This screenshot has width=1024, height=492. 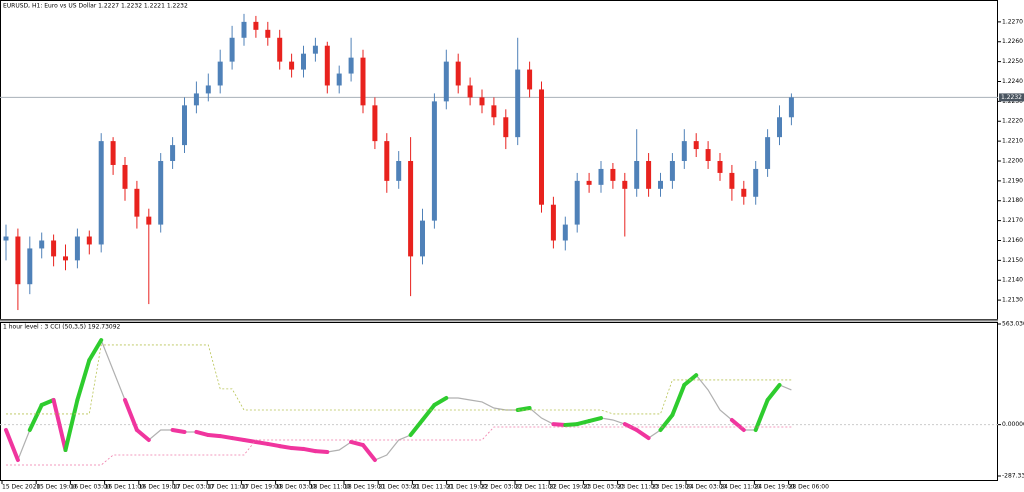 I want to click on x-tick-label: 16 Dec 11:00, so click(x=125, y=487).